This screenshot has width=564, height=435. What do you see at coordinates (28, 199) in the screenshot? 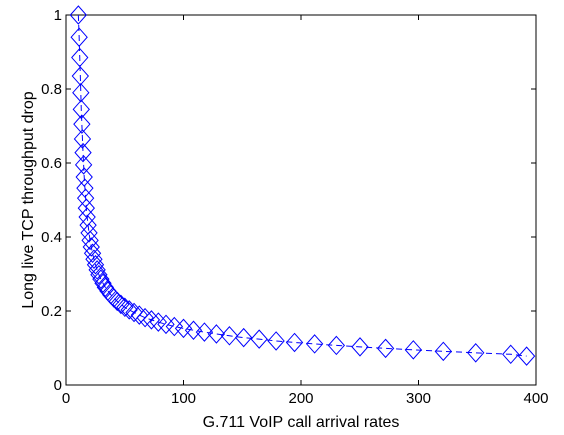
I see `y-axis-label: Long live TCP throughput drop` at bounding box center [28, 199].